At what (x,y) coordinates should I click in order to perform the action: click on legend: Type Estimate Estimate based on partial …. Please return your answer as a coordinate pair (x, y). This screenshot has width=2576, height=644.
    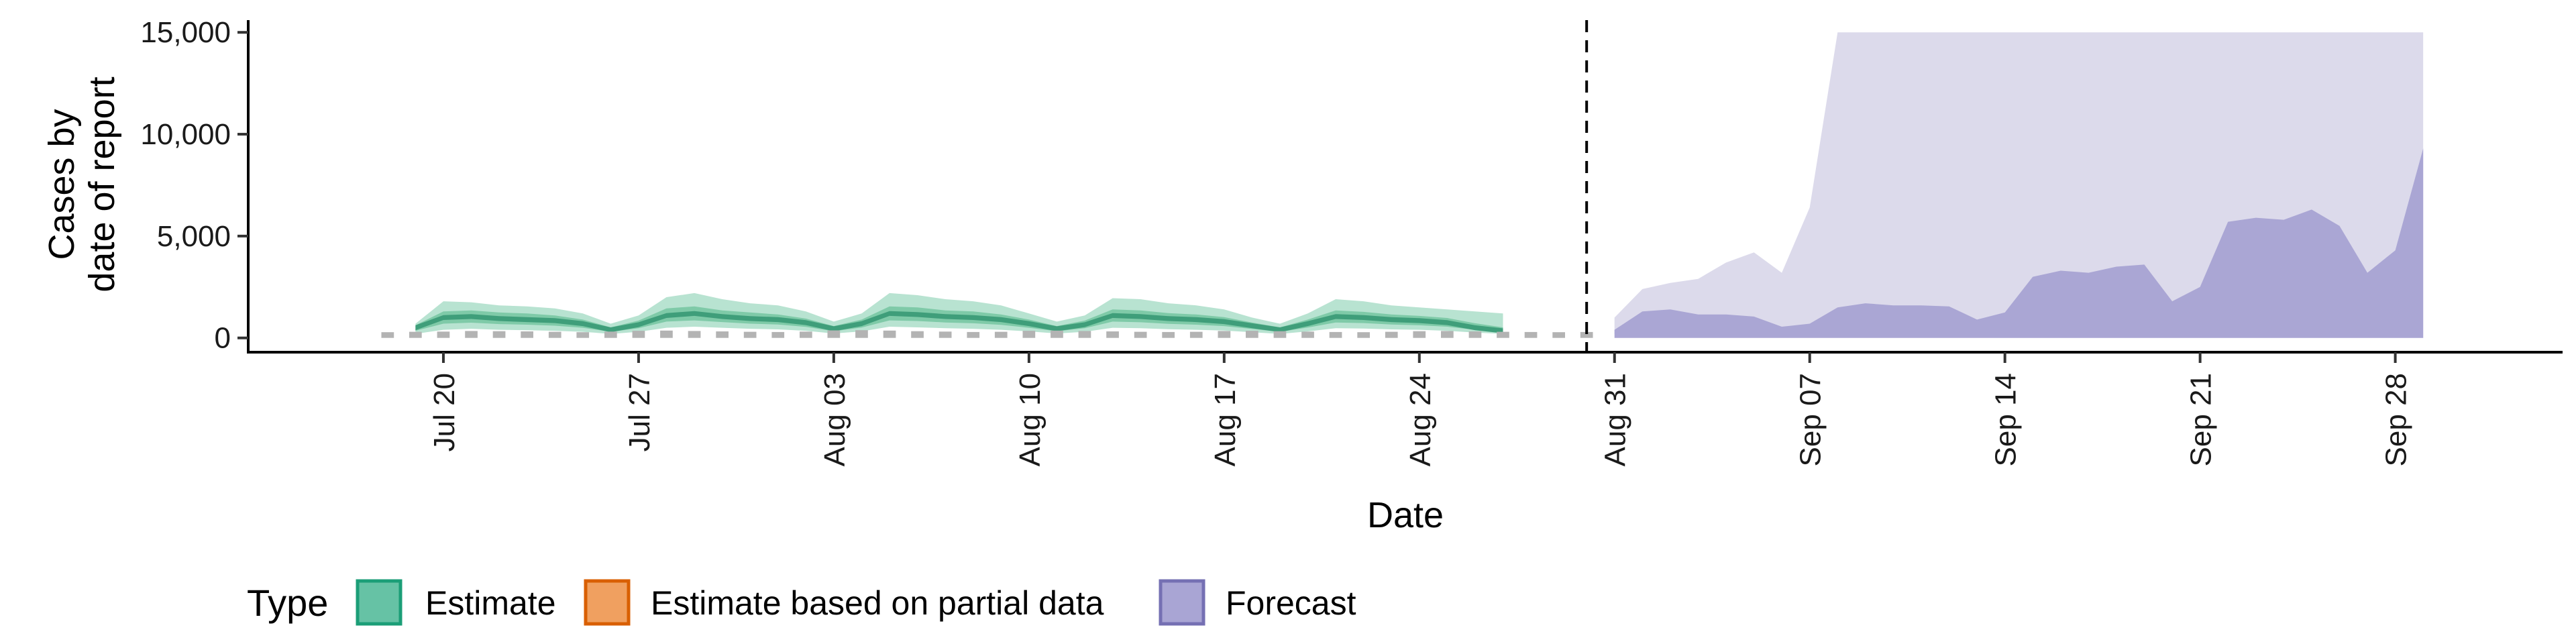
    Looking at the image, I should click on (801, 602).